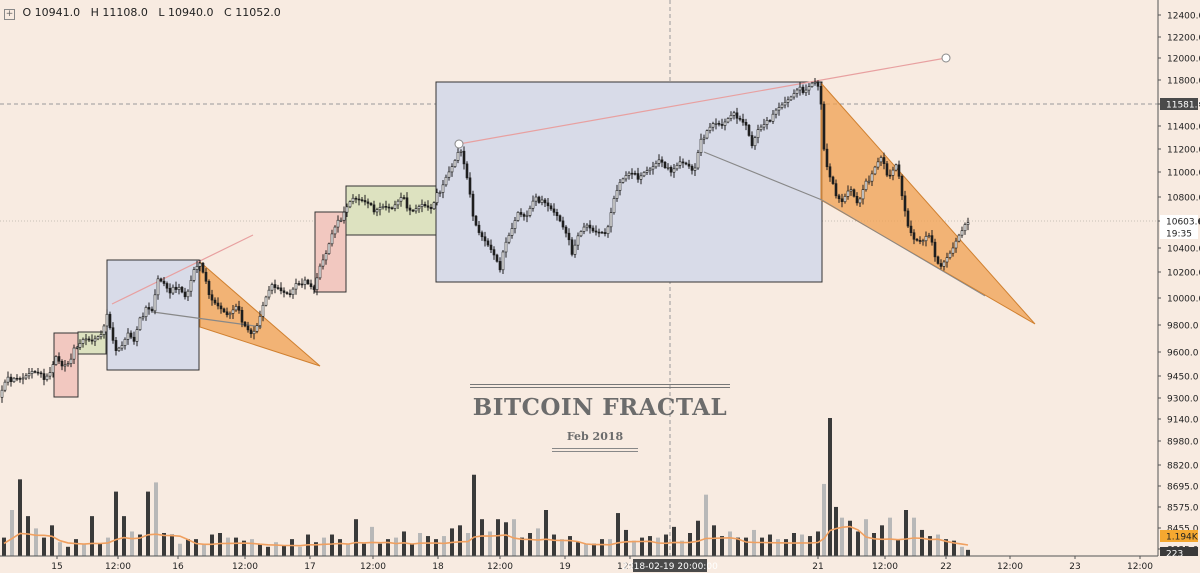 Image resolution: width=1200 pixels, height=573 pixels. Describe the element at coordinates (1183, 39) in the screenshot. I see `price-tick-label: 12200.0` at that location.